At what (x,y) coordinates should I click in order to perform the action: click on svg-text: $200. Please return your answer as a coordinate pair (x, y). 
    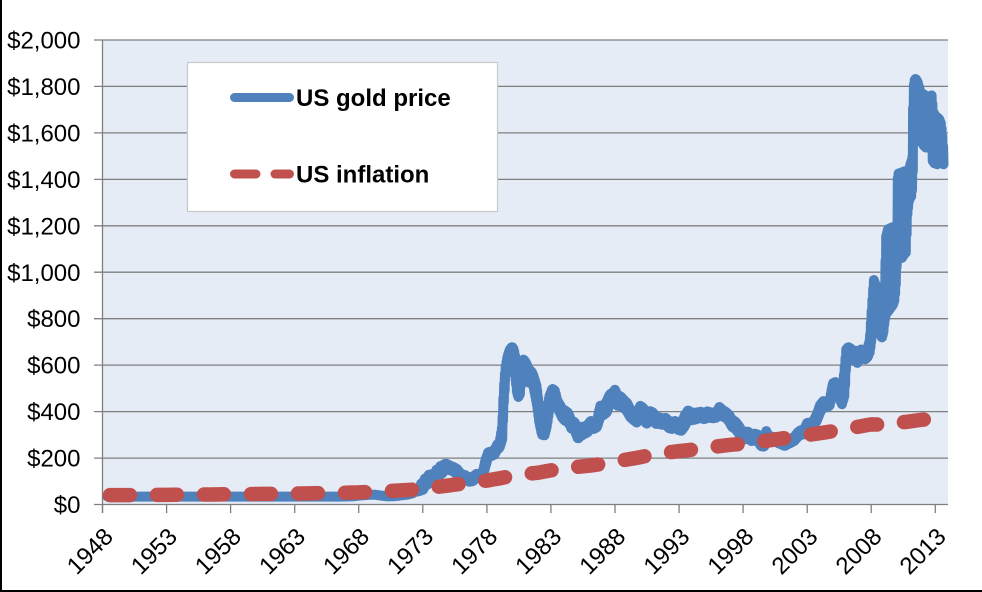
    Looking at the image, I should click on (53, 459).